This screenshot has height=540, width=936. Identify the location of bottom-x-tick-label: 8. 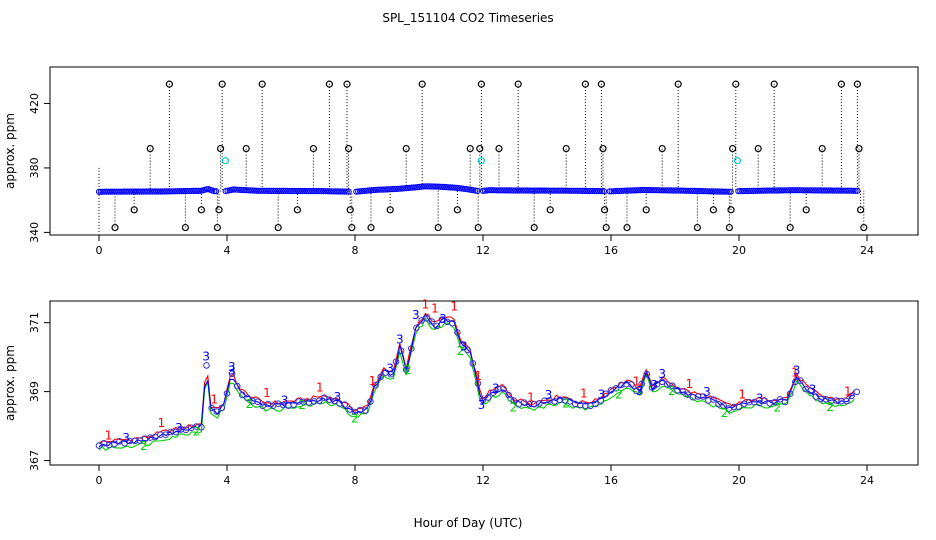
(355, 480).